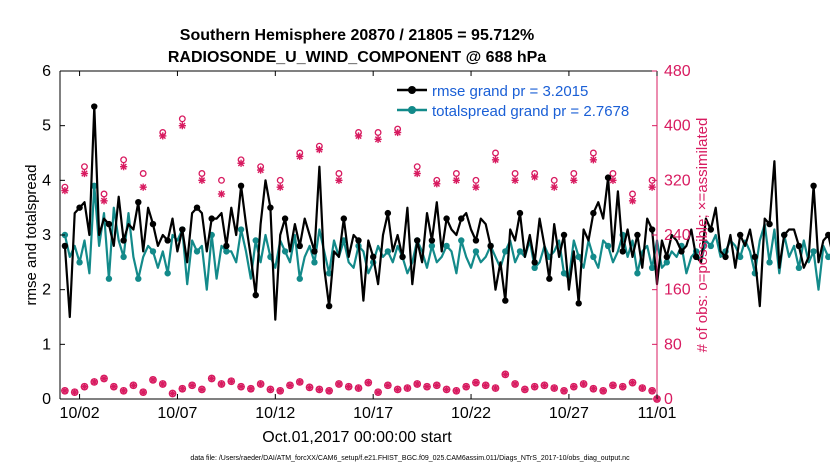 This screenshot has width=830, height=470. Describe the element at coordinates (510, 91) in the screenshot. I see `legend-rmse-label: rmse grand pr = 3.2015` at that location.